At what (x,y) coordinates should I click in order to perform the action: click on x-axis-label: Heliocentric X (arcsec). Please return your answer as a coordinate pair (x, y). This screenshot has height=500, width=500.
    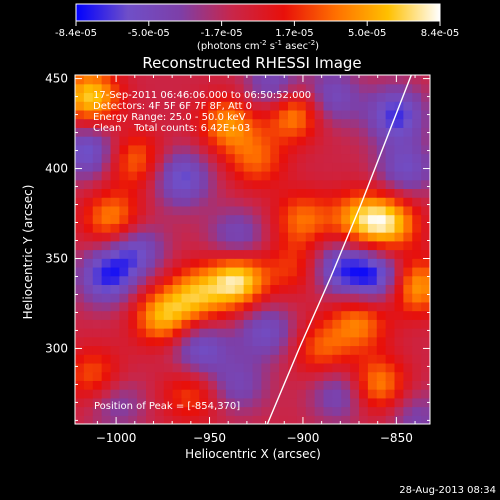
    Looking at the image, I should click on (253, 454).